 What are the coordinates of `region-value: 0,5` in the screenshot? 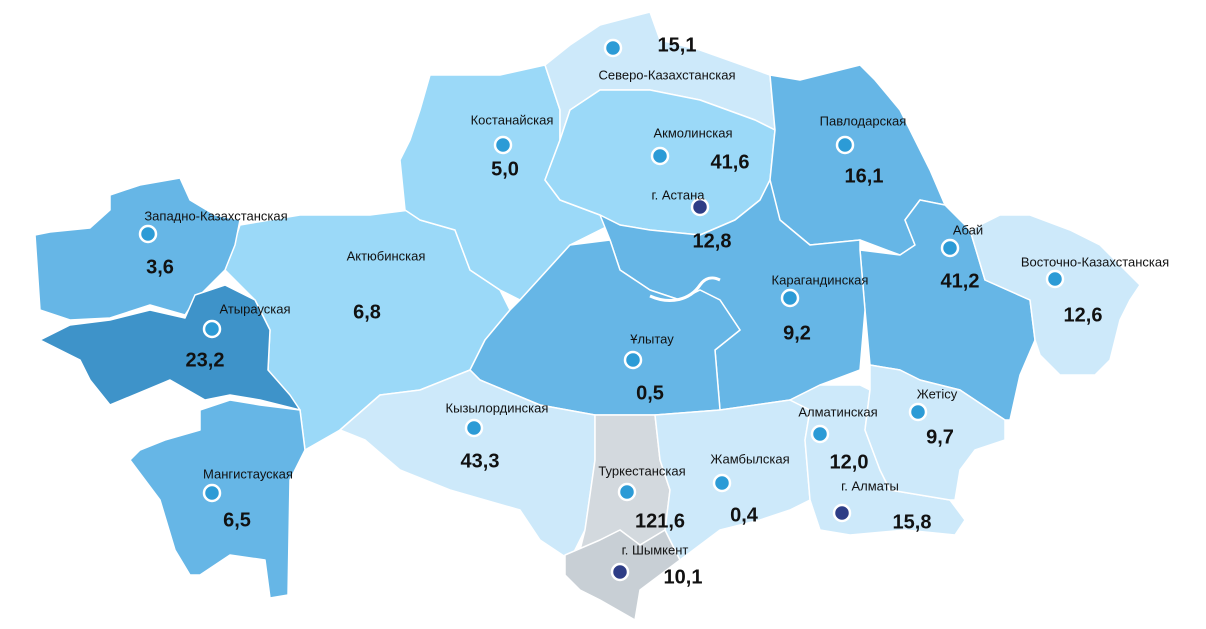 It's located at (650, 393).